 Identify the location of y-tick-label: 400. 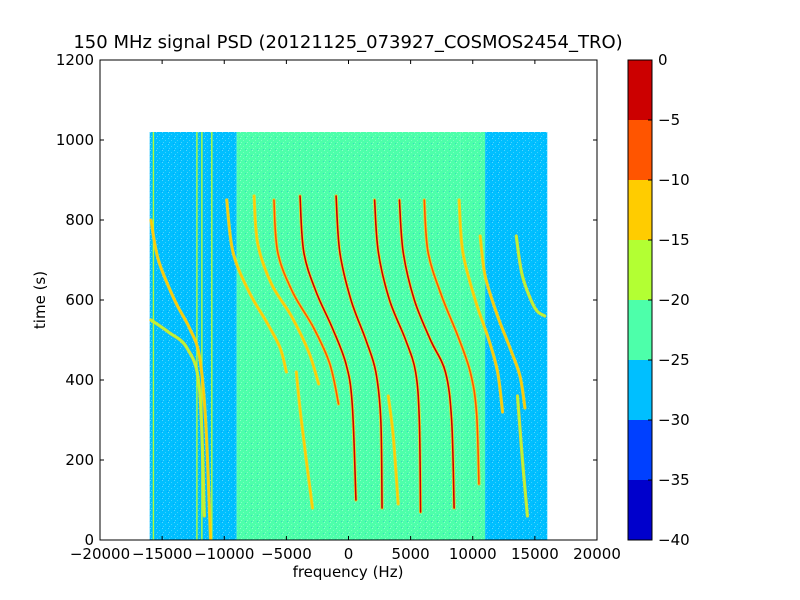
(79, 380).